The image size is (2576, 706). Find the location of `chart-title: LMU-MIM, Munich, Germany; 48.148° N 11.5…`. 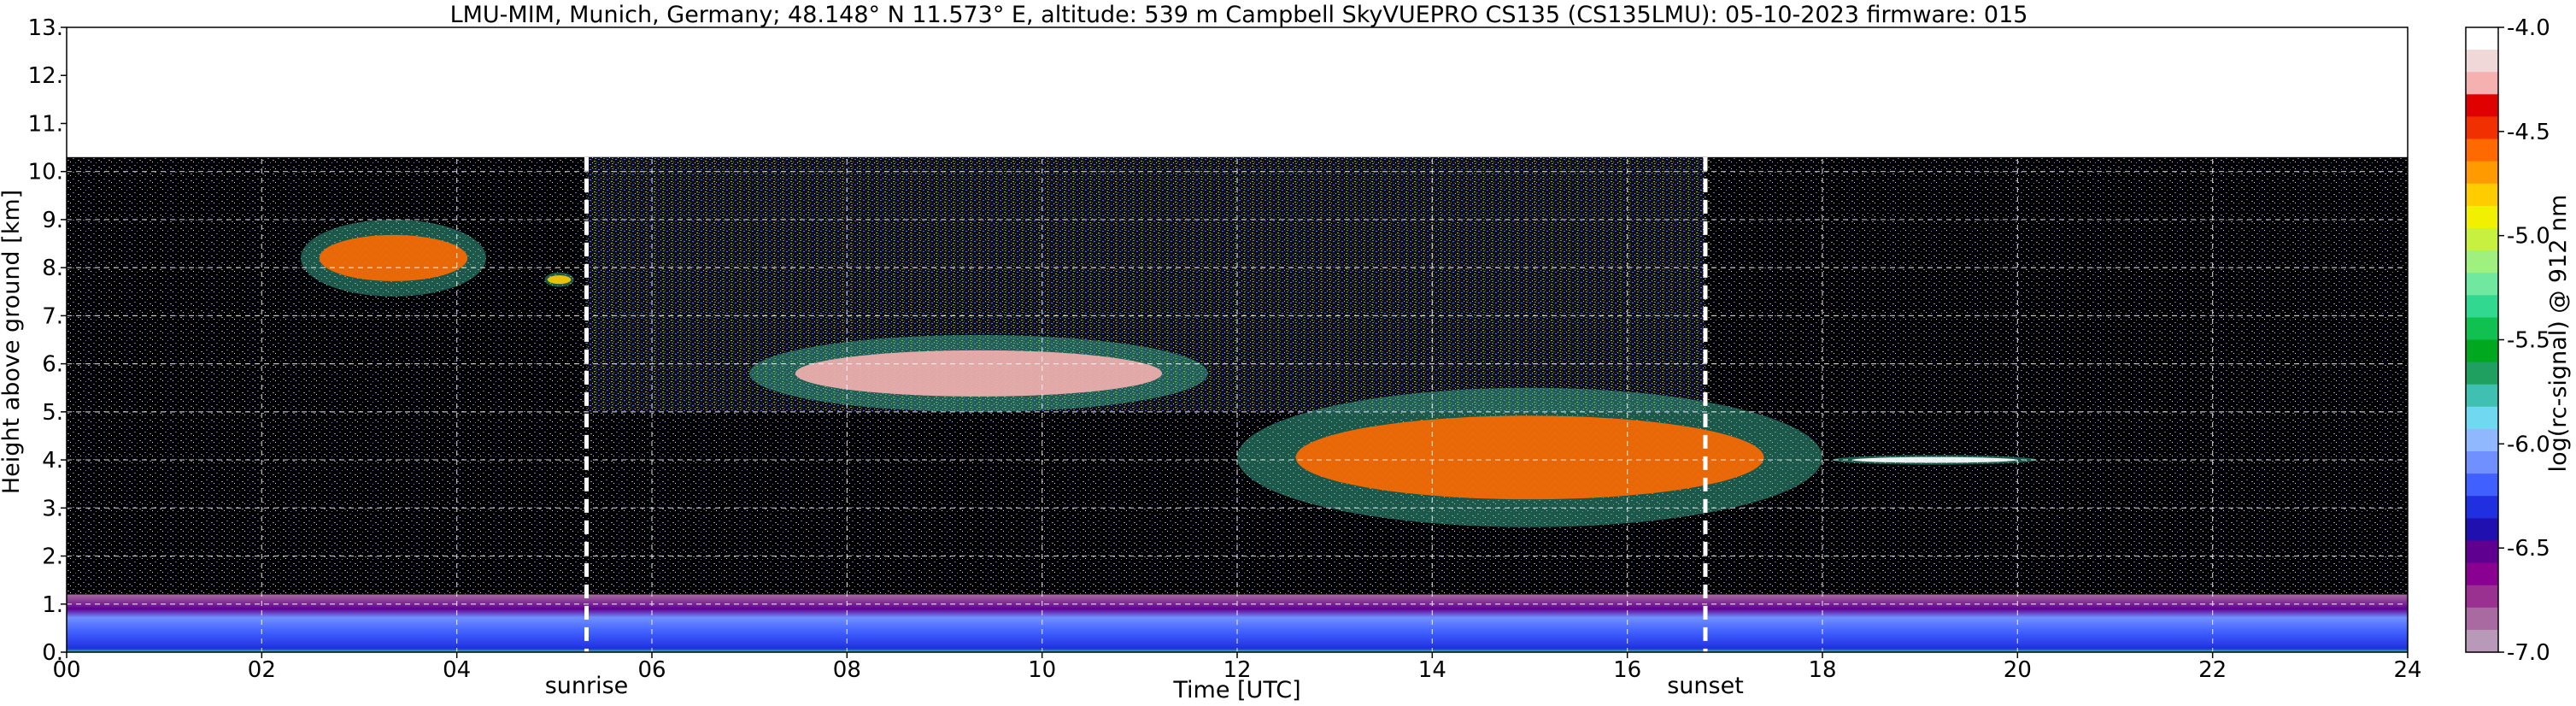

chart-title: LMU-MIM, Munich, Germany; 48.148° N 11.5… is located at coordinates (1239, 15).